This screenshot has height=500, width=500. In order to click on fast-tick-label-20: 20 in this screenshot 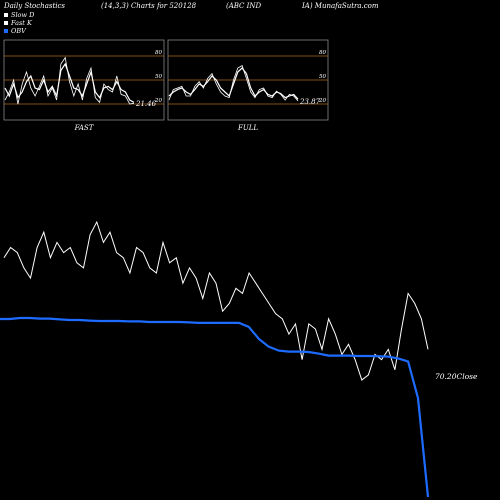, I will do `click(158, 101)`.